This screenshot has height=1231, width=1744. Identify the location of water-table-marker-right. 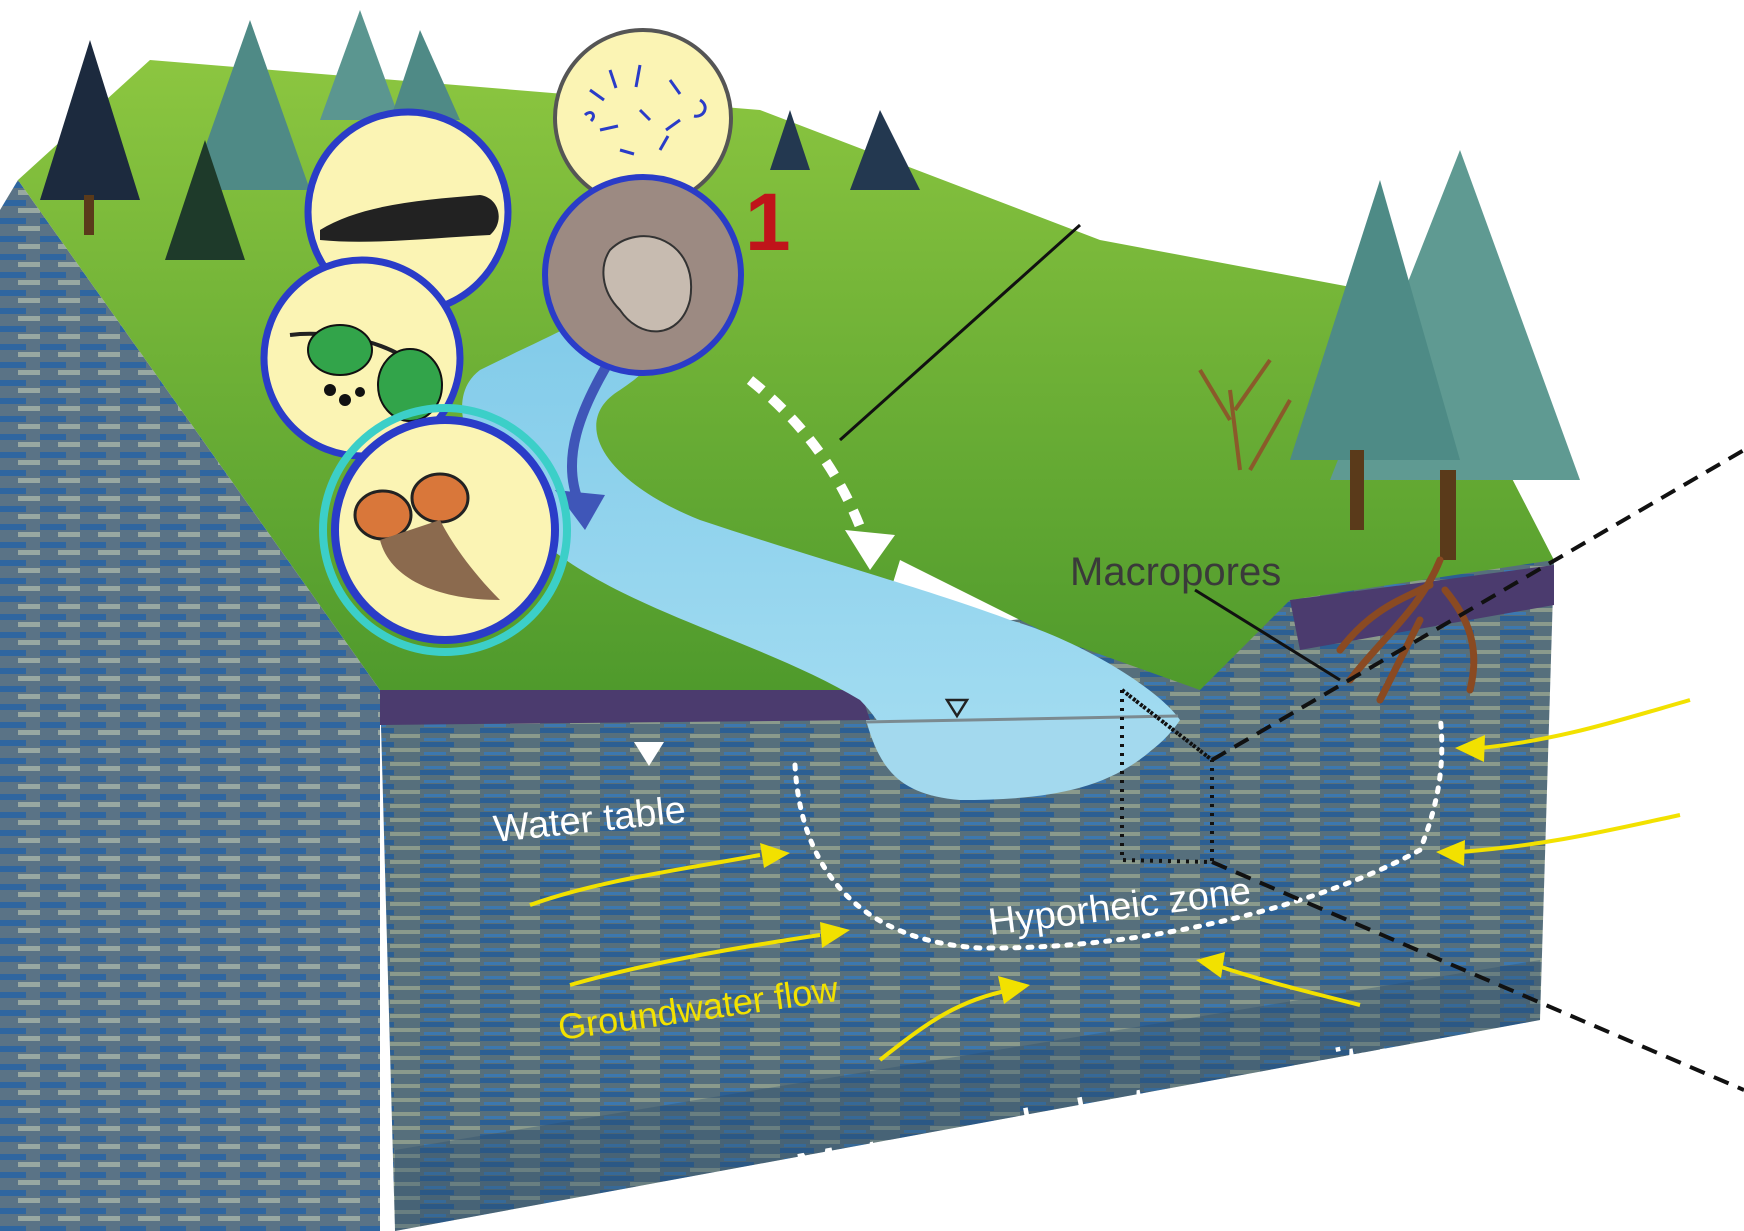
(1595, 662).